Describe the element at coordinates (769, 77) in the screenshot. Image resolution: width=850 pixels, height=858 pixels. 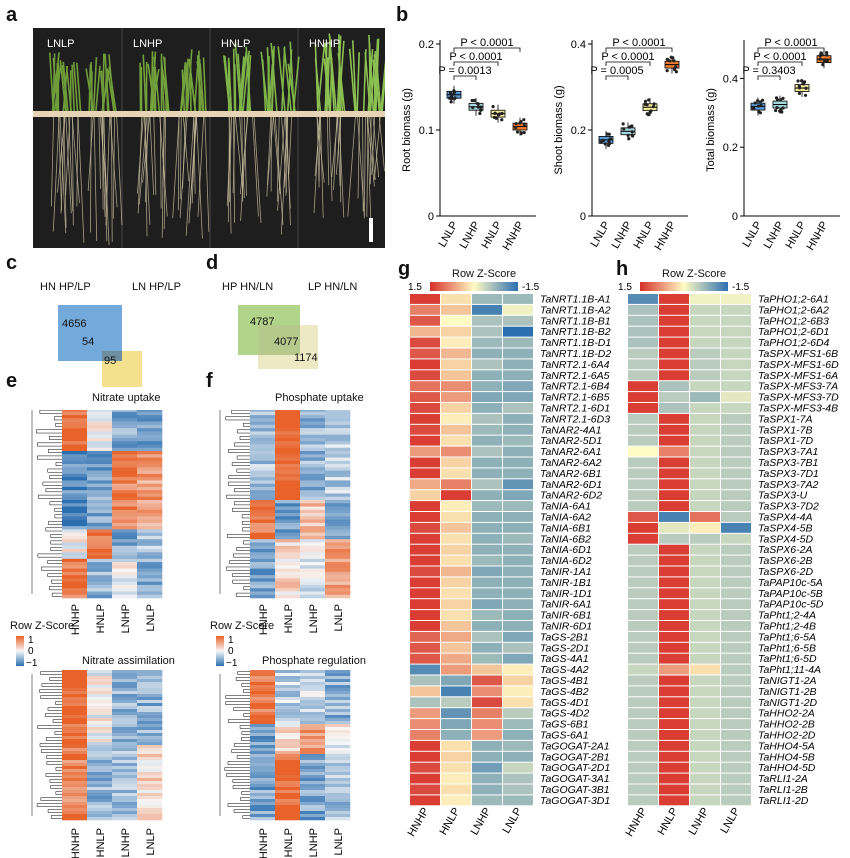
I see `sig-bracket` at that location.